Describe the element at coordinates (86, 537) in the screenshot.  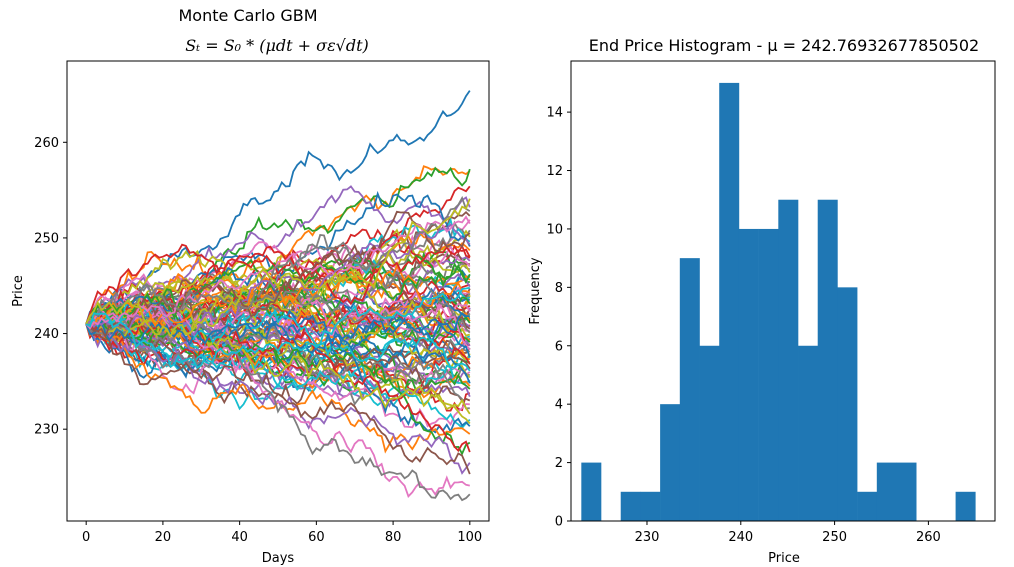
I see `x-tick-label: 0` at that location.